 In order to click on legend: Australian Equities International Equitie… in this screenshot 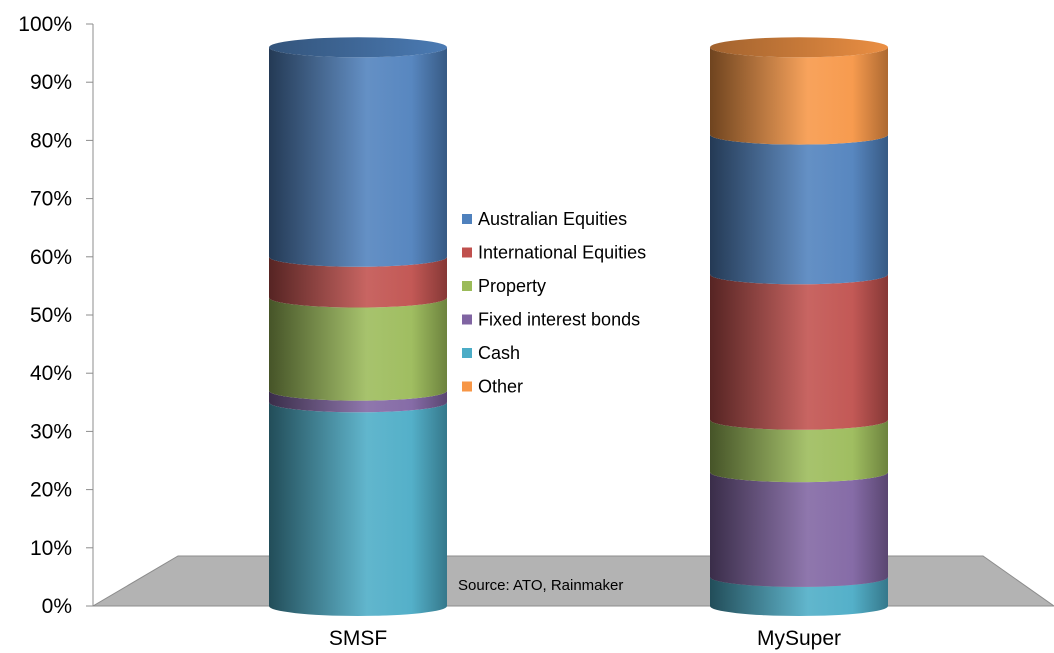, I will do `click(554, 303)`.